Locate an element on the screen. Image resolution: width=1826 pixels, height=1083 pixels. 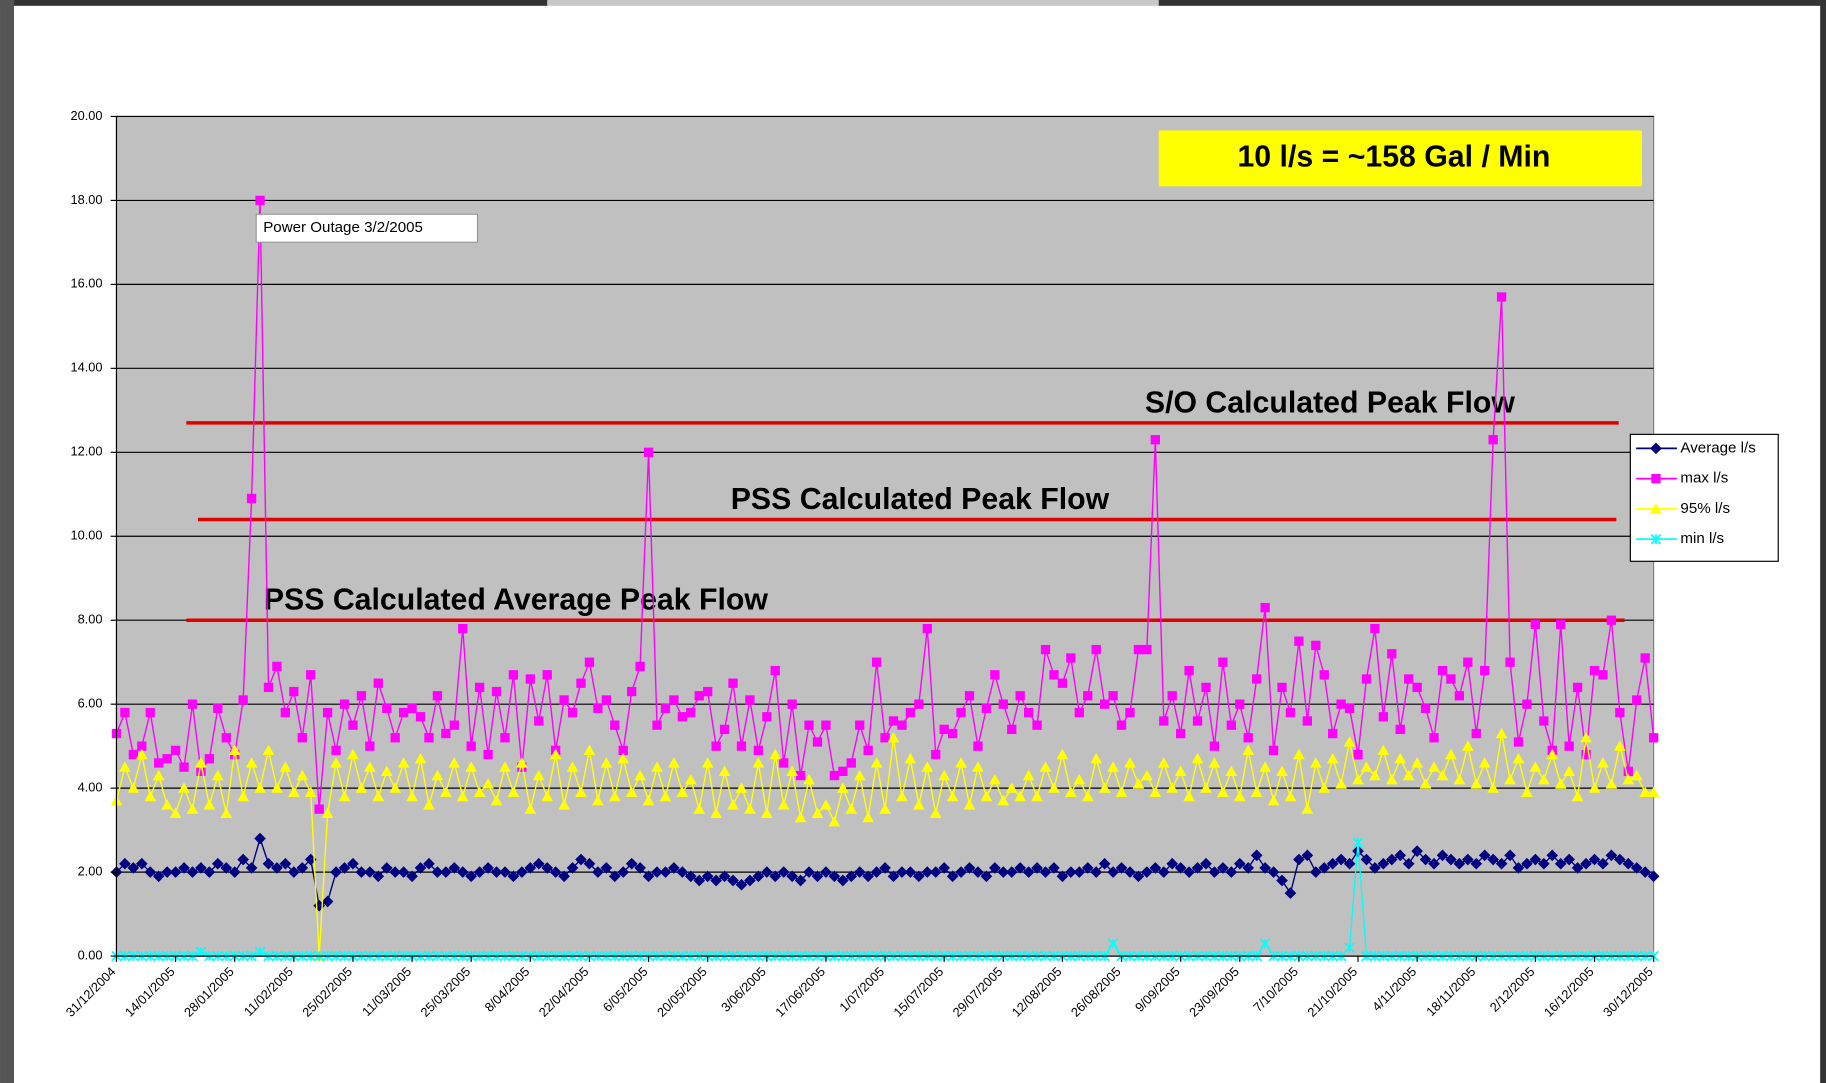
legend: Average l/s max l/s 95% l/s min l/s is located at coordinates (1704, 497).